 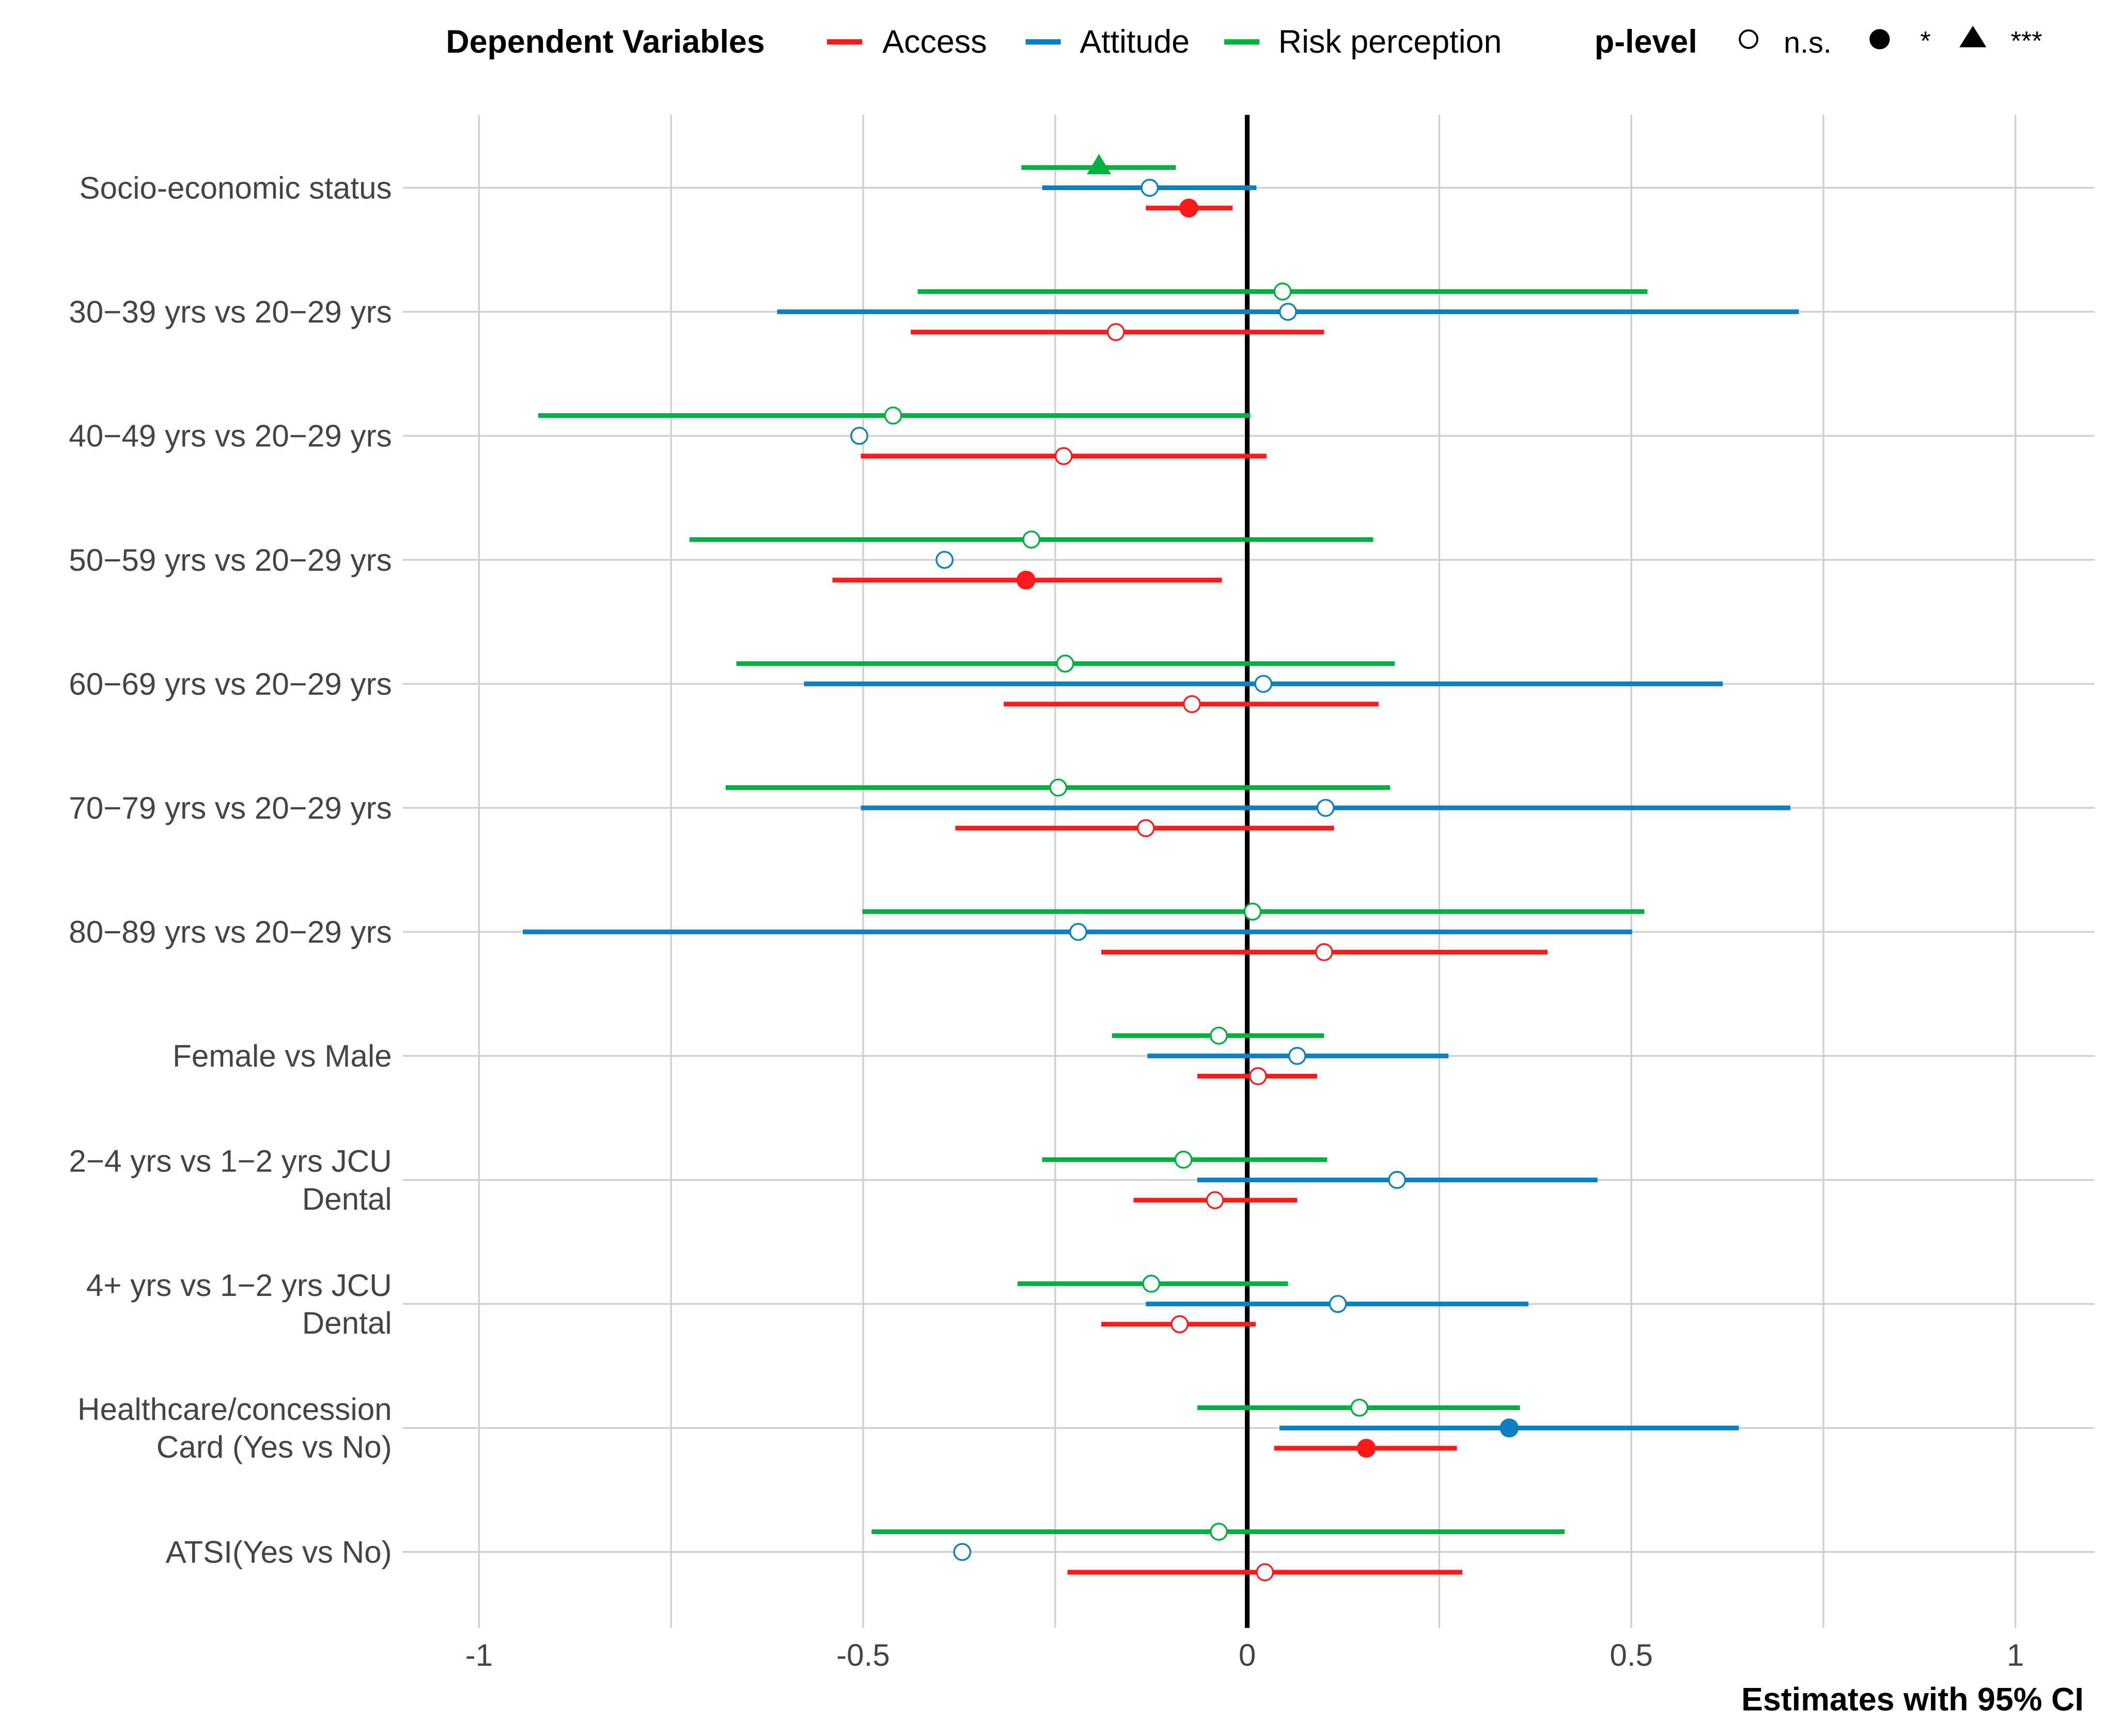 I want to click on p-level-star: *, so click(x=1925, y=41).